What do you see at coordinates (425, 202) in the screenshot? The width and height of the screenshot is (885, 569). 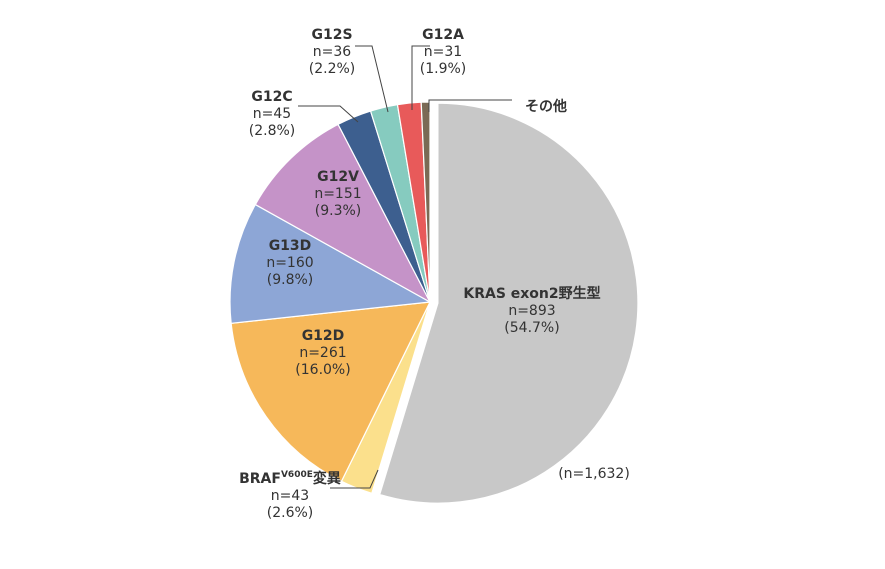 I see `pie-slice-other` at bounding box center [425, 202].